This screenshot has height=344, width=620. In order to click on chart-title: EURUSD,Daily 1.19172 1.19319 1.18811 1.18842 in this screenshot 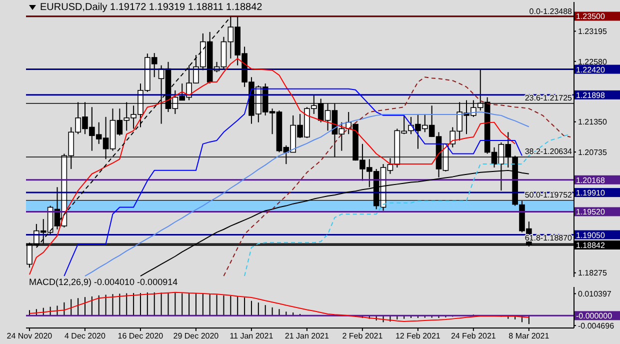, I will do `click(151, 7)`.